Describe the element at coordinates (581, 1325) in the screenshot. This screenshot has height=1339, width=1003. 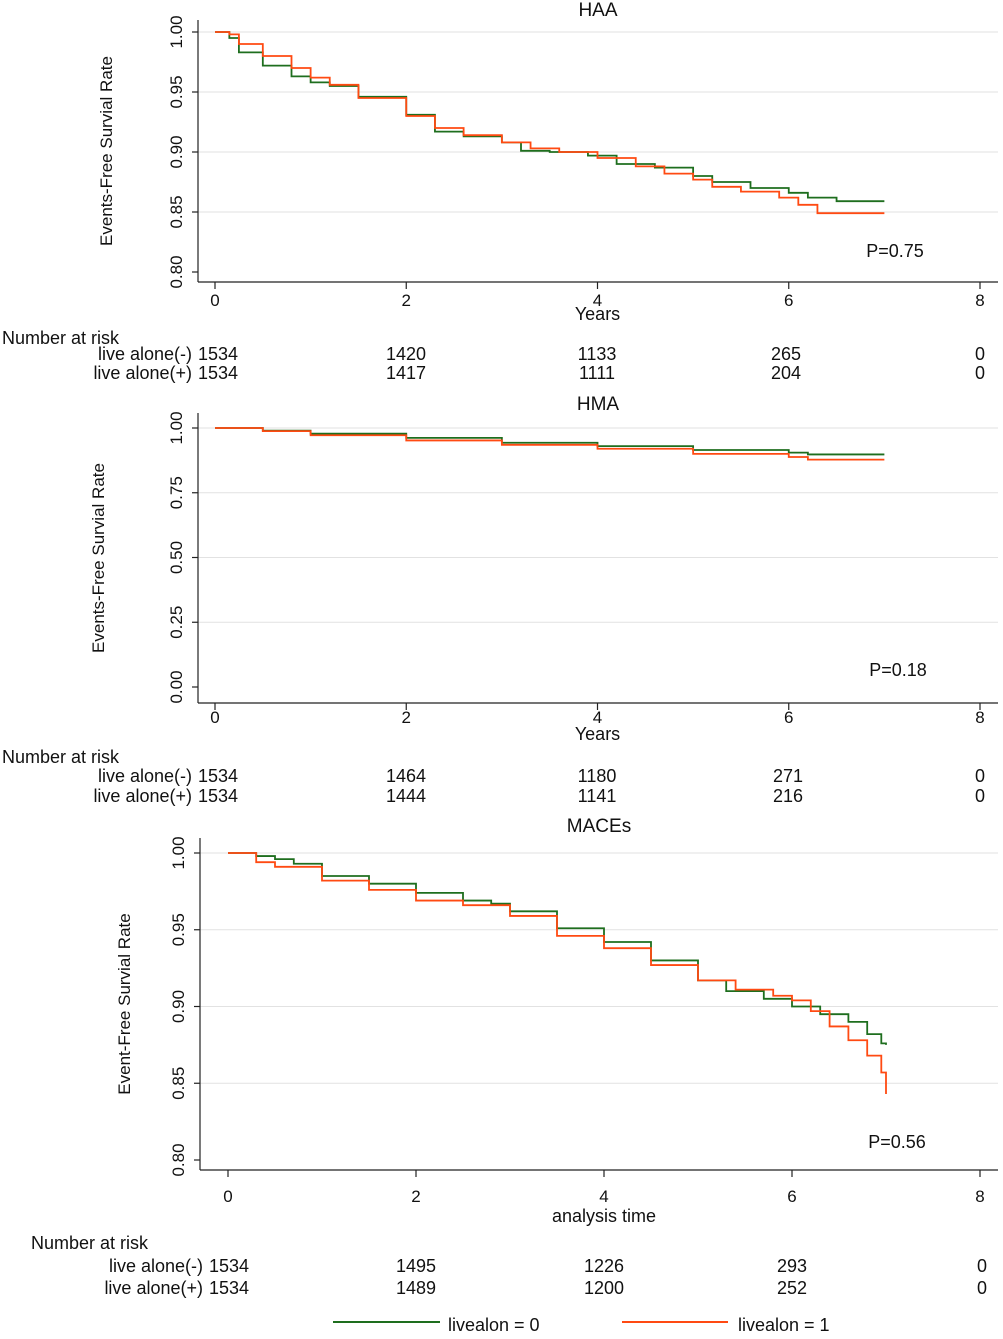
I see `legend: livealon = 0 livealon = 1` at that location.